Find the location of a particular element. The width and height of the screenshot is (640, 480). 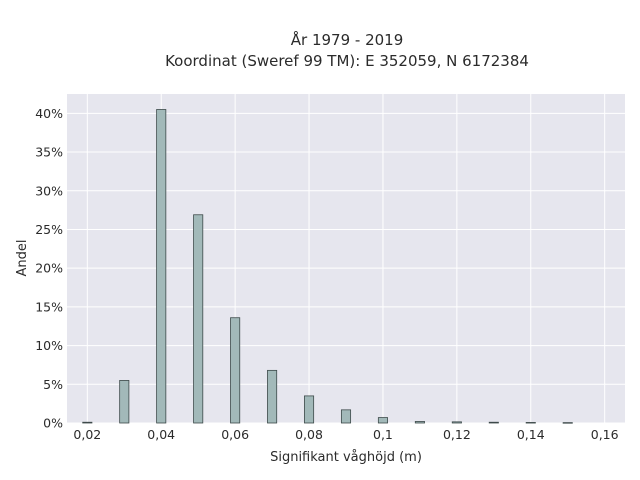

chart-title-line-1: År 1979 - 2019 is located at coordinates (347, 39).